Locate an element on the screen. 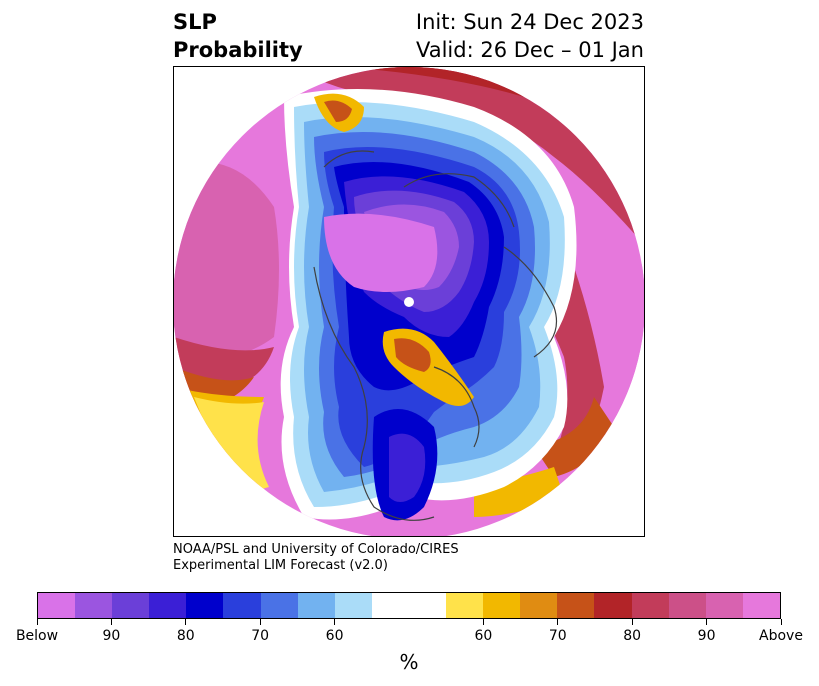 The height and width of the screenshot is (686, 819). title-type: Probability is located at coordinates (238, 50).